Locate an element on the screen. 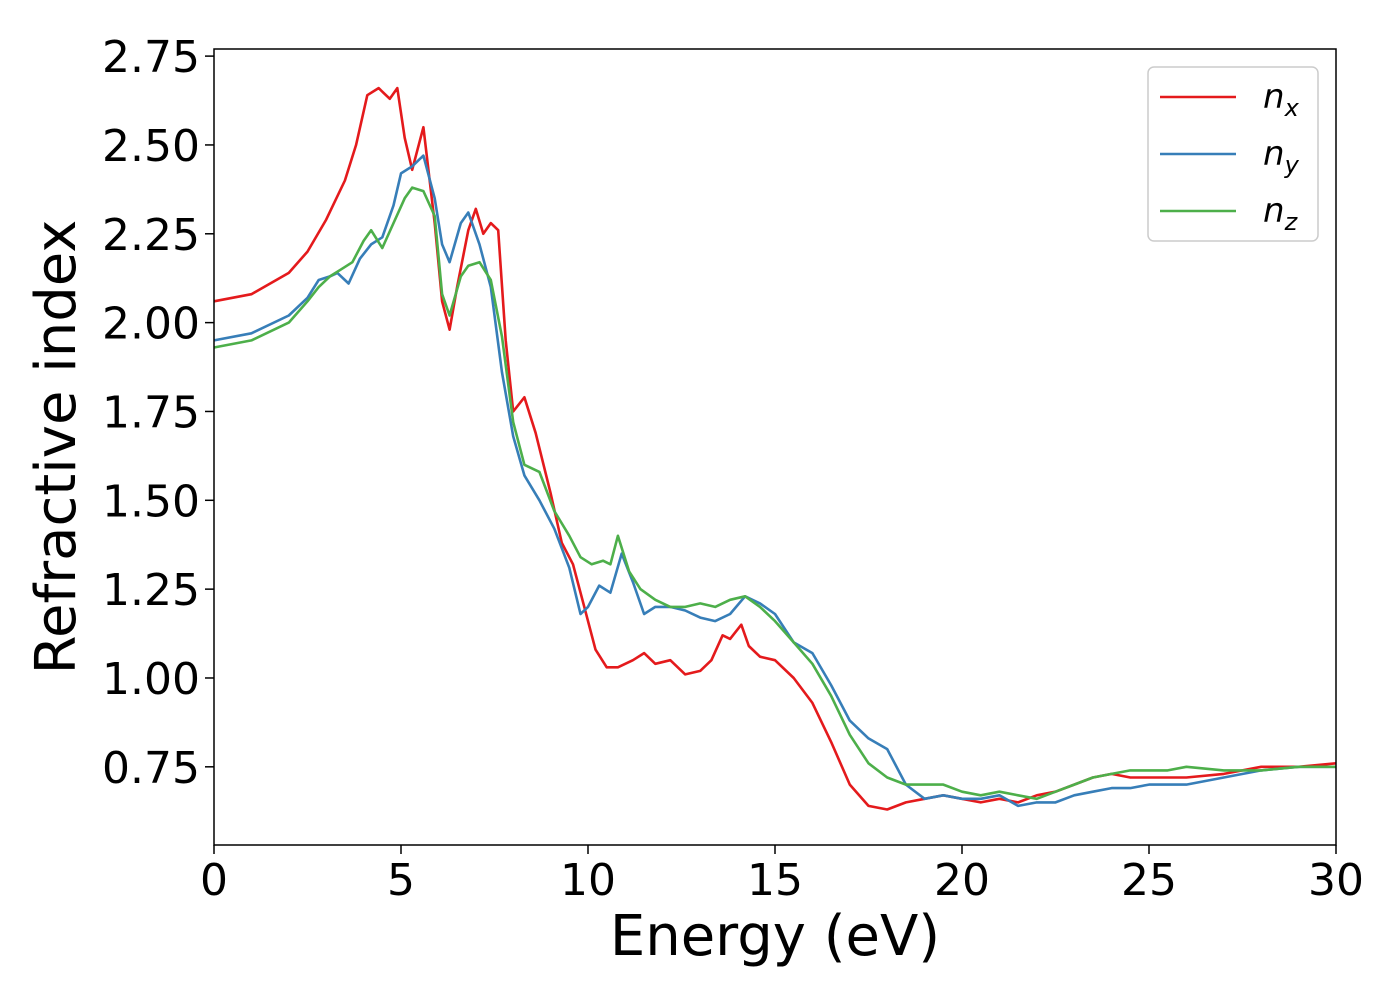 Image resolution: width=1400 pixels, height=1000 pixels. legend-label-n_y: ny is located at coordinates (1281, 156).